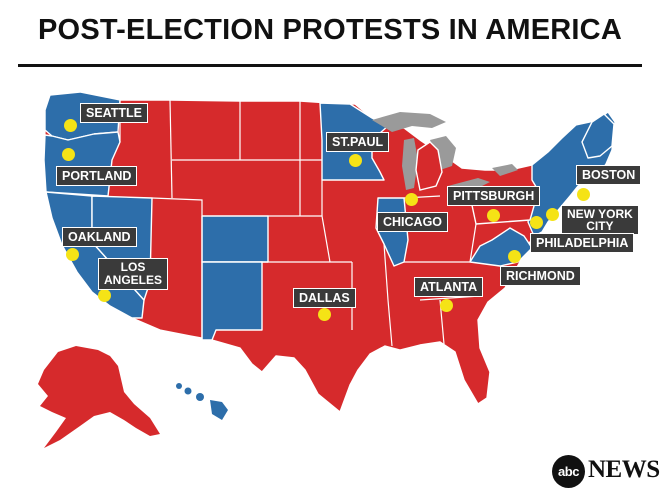  I want to click on maine-state, so click(598, 136).